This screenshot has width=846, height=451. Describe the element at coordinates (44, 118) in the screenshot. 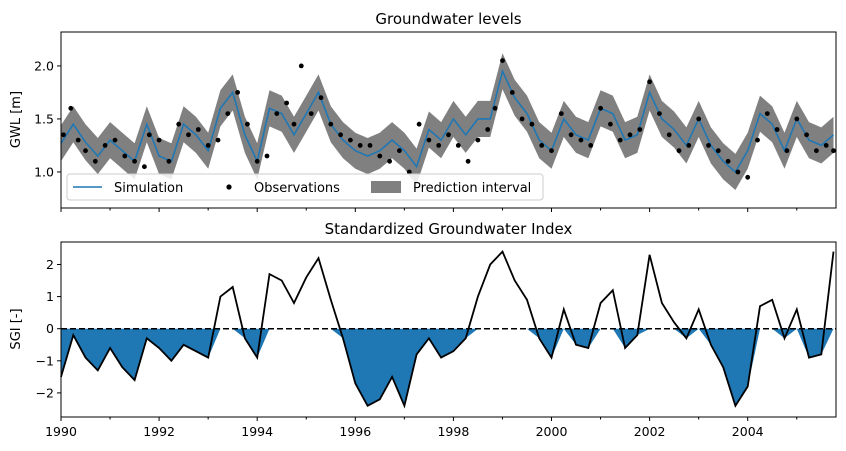

I see `y-tick-label: 1.5` at that location.